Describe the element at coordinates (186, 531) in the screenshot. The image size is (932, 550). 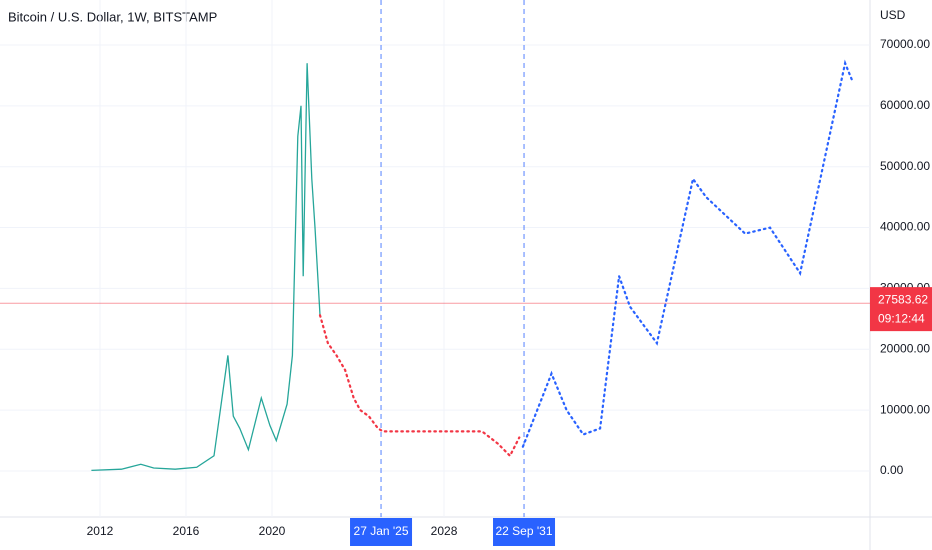
I see `x-tick-label: 2016` at that location.